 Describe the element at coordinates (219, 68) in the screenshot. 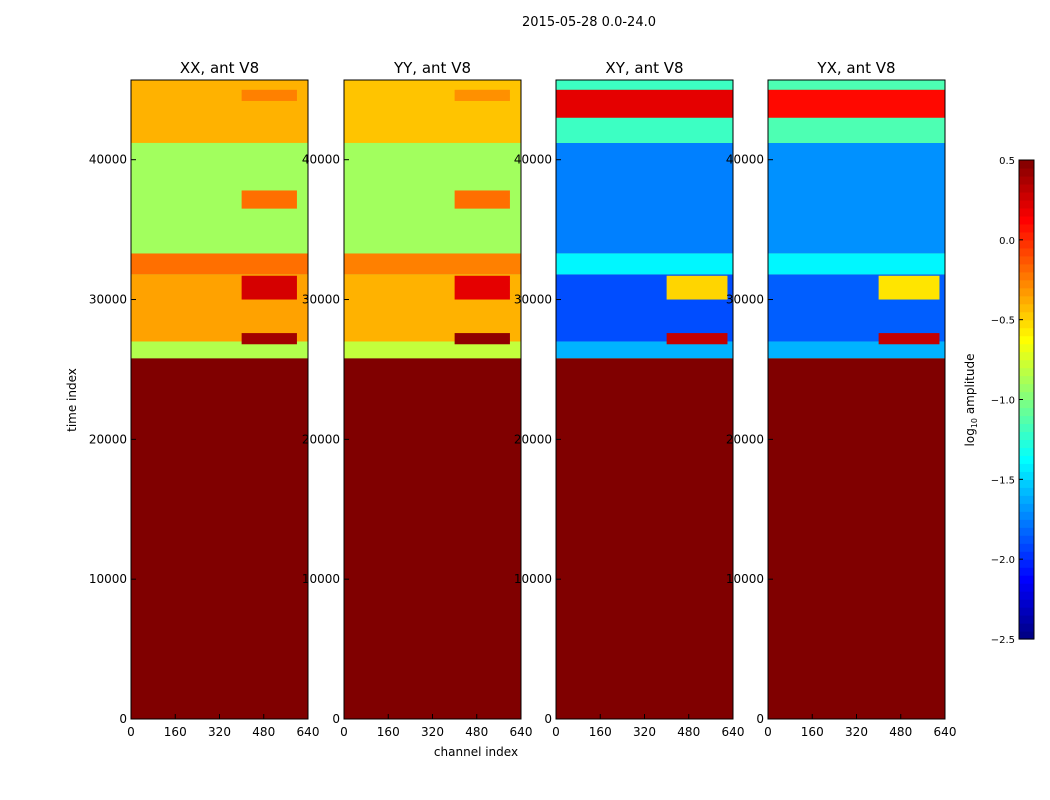

I see `panel-title: XX, ant V8` at that location.